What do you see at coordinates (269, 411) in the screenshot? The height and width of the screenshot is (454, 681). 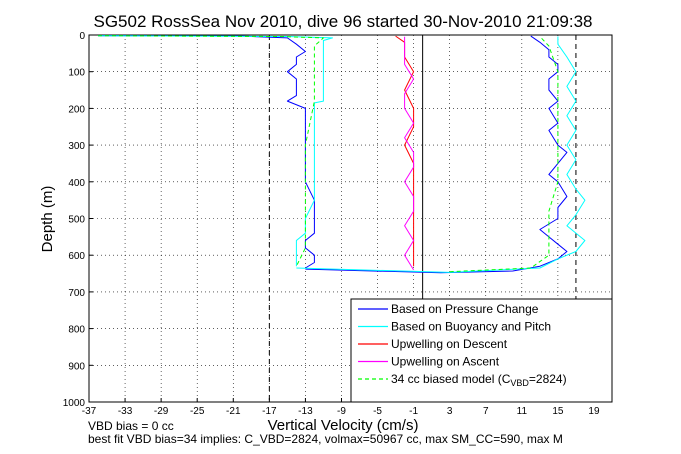 I see `x-tick-label: -17` at bounding box center [269, 411].